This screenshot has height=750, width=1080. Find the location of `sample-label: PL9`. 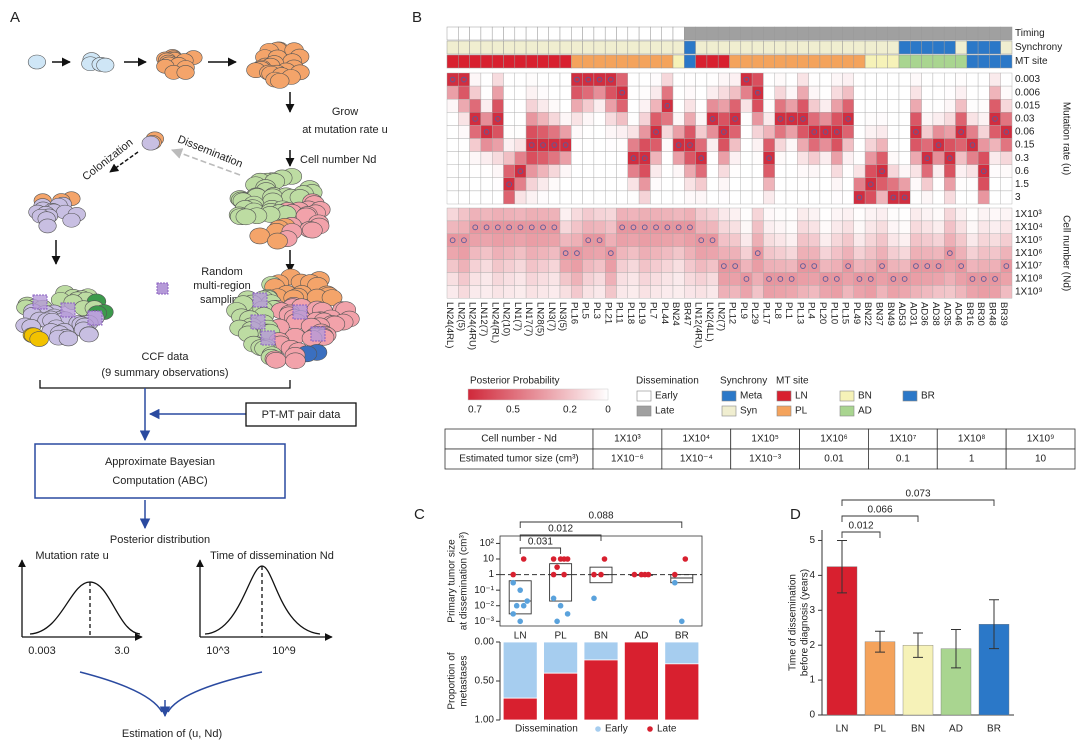

sample-label: PL9 is located at coordinates (743, 310).